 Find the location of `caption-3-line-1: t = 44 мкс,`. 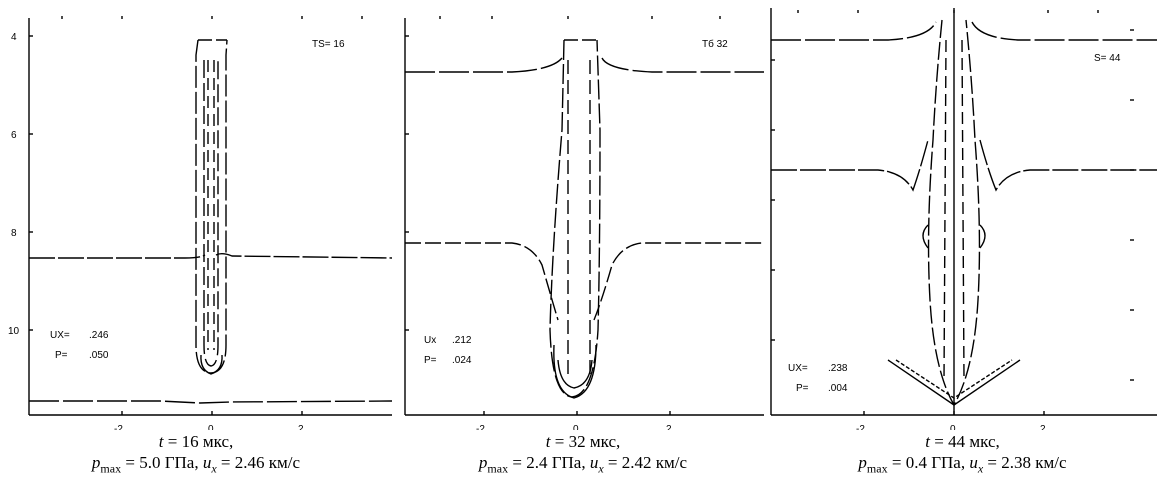

caption-3-line-1: t = 44 мкс, is located at coordinates (962, 441).